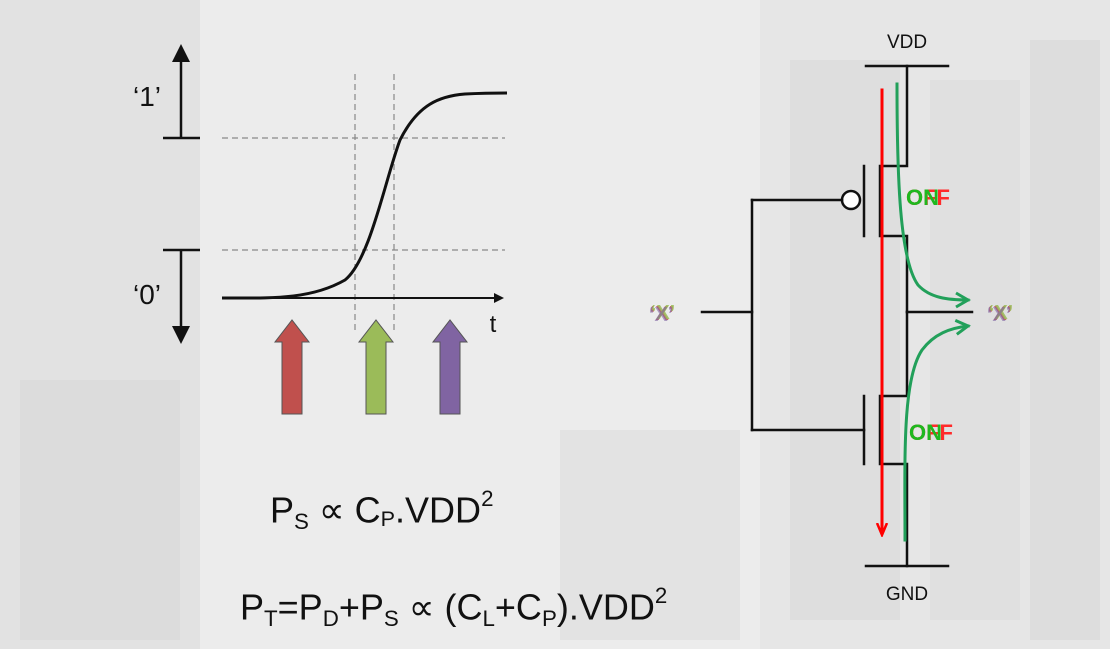  I want to click on eq-subscript: D, so click(330, 618).